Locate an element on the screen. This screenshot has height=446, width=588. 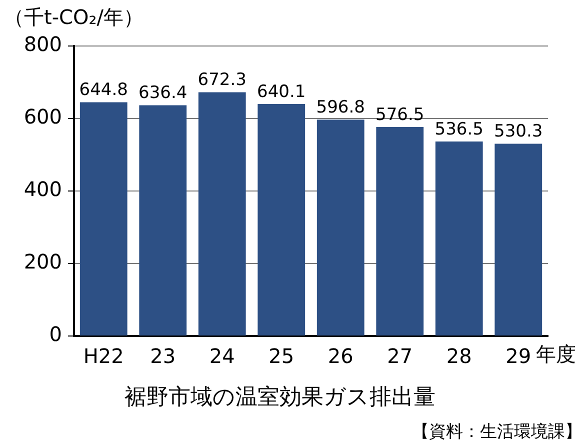
data-label: 644.8 is located at coordinates (103, 90).